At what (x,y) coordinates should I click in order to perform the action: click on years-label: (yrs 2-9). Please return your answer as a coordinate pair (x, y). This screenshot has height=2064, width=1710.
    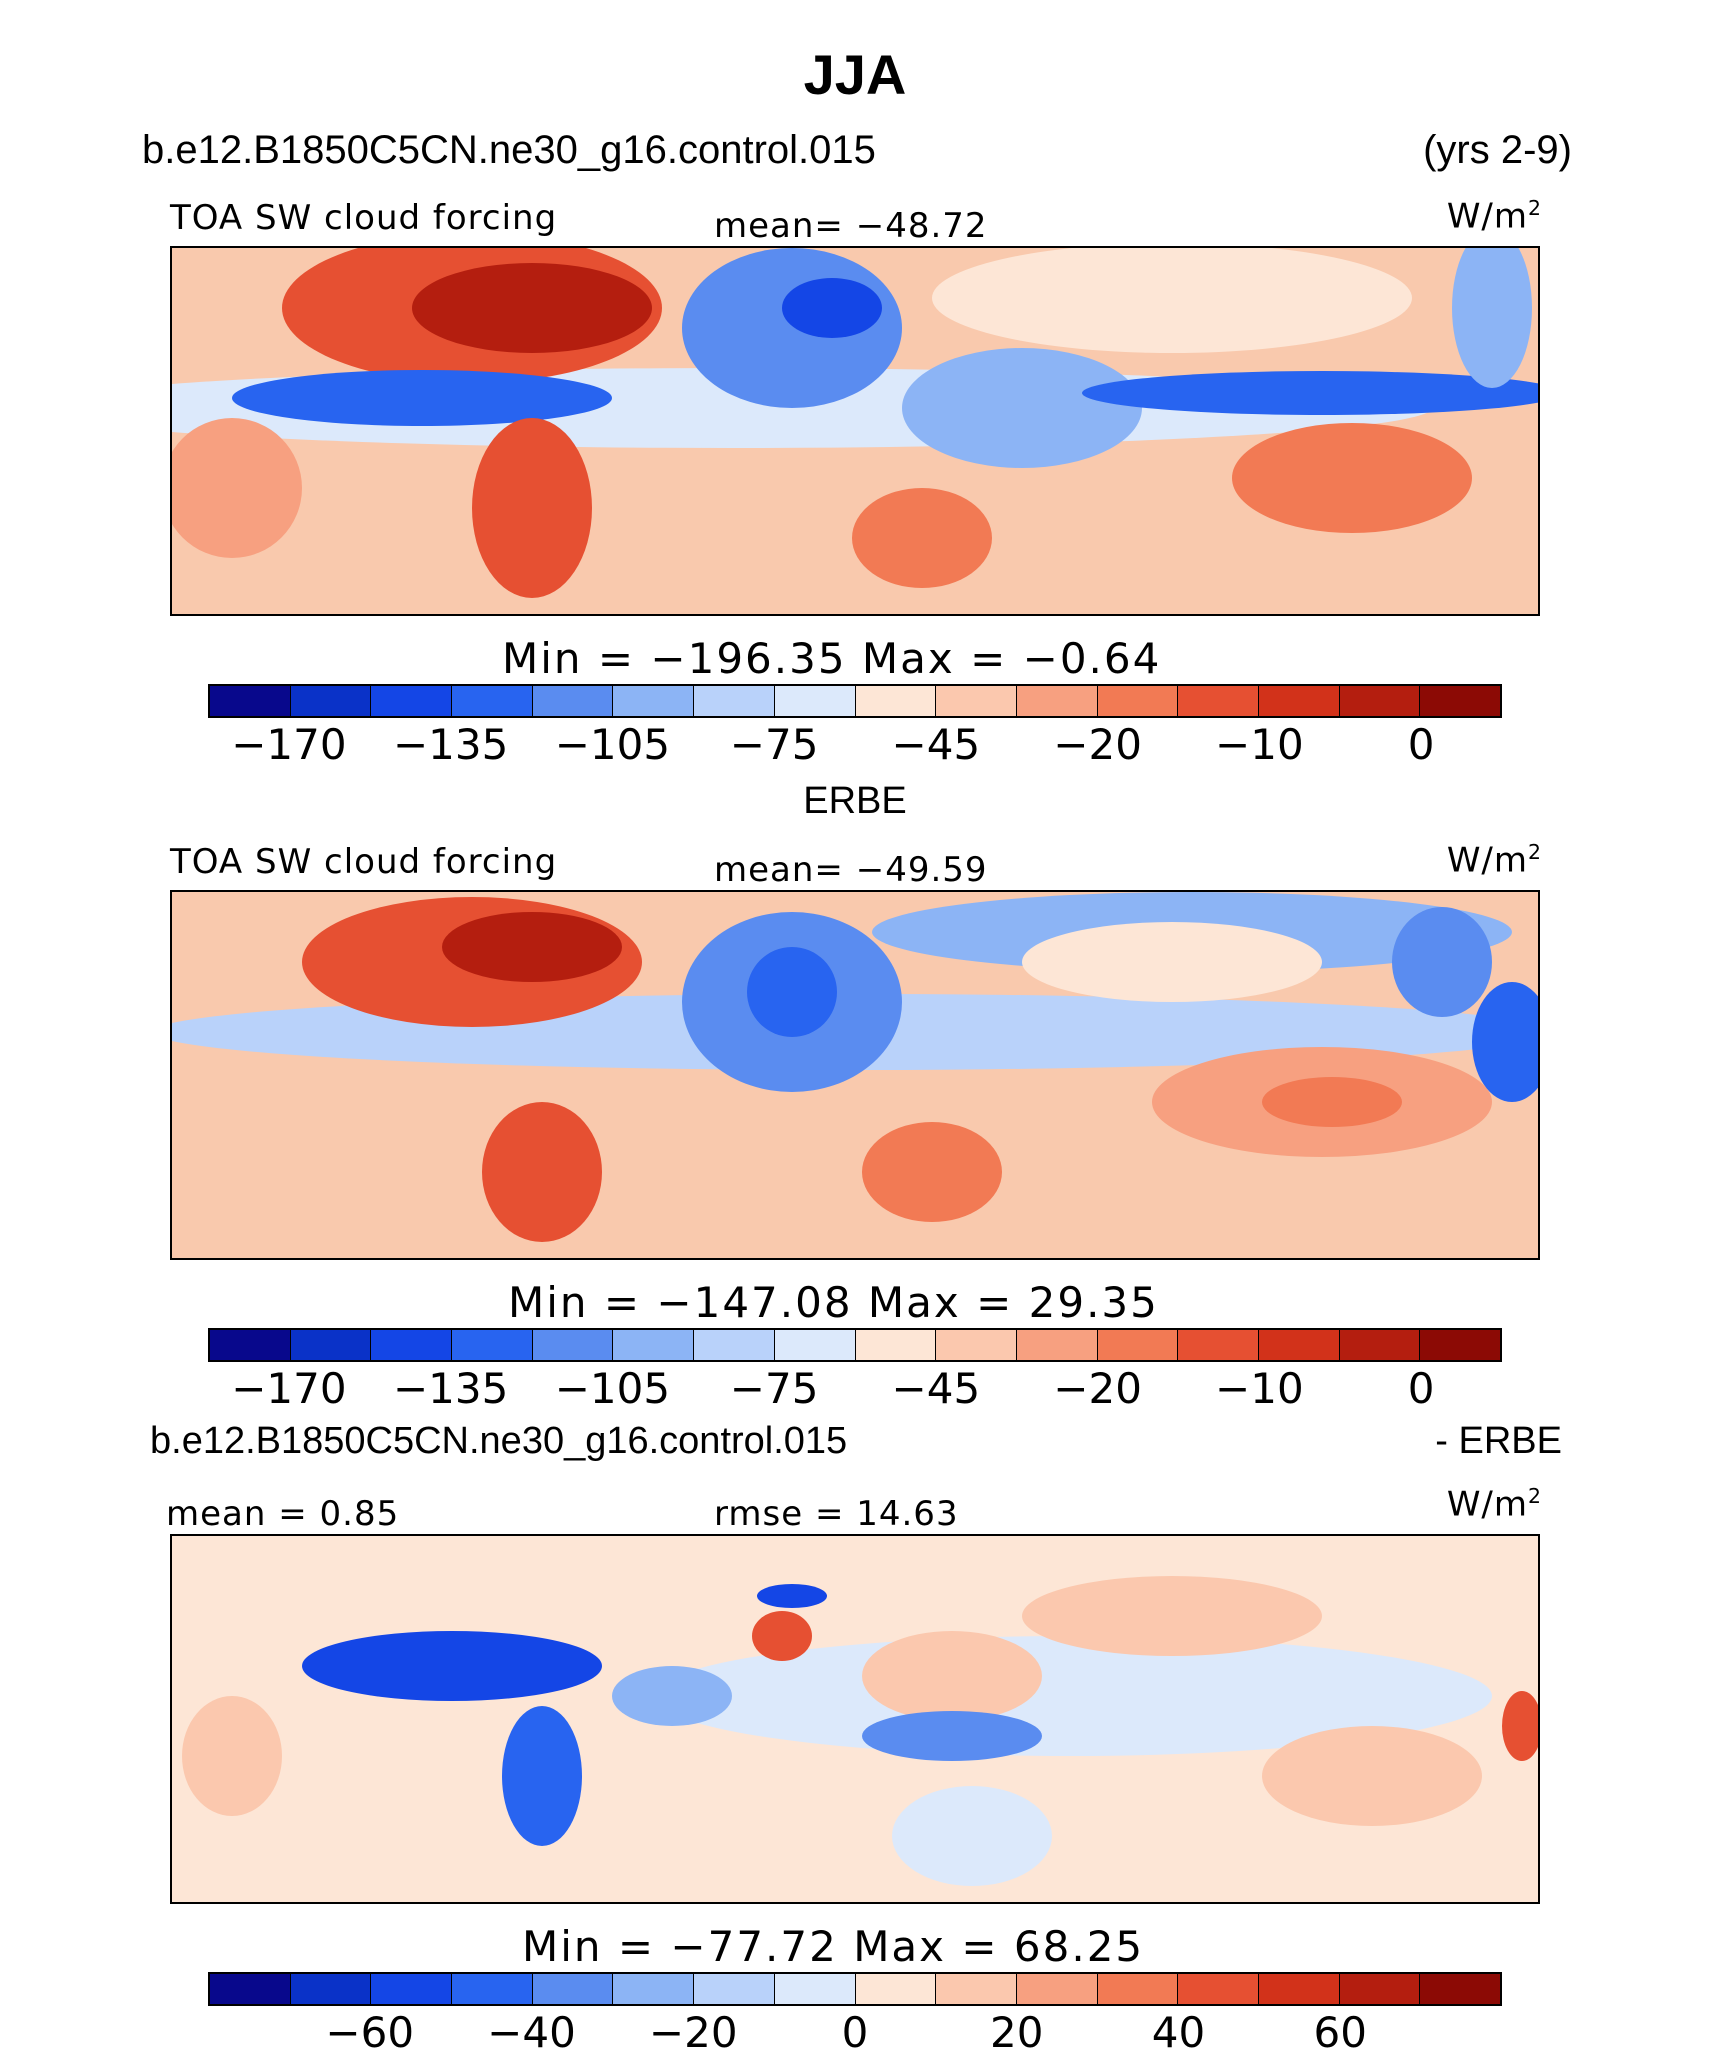
    Looking at the image, I should click on (1497, 150).